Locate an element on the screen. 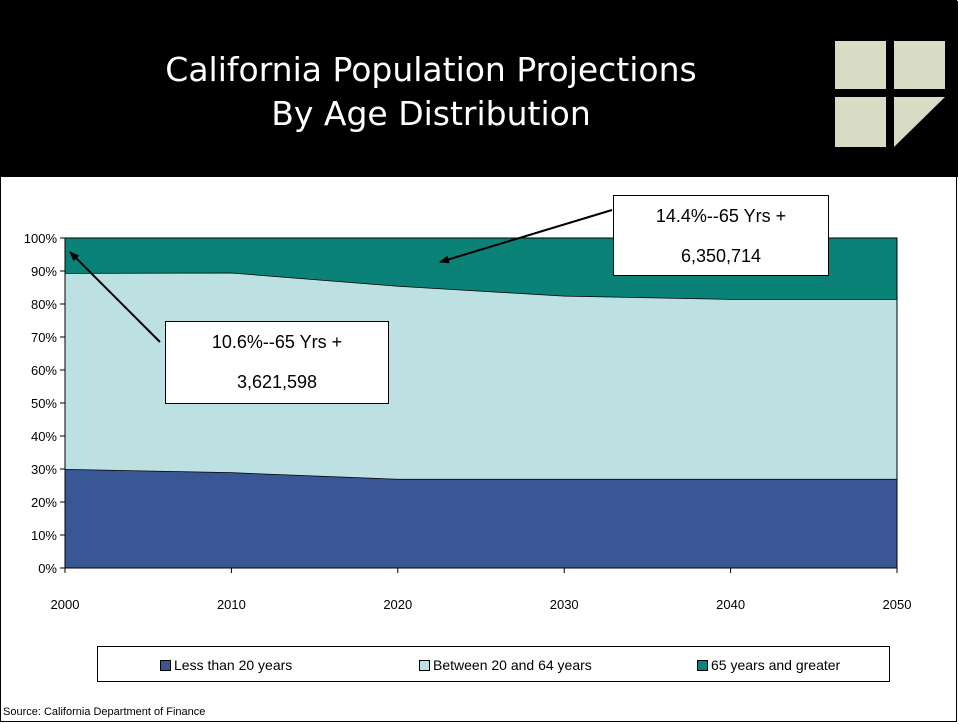 This screenshot has height=724, width=959. logo-icon is located at coordinates (890, 94).